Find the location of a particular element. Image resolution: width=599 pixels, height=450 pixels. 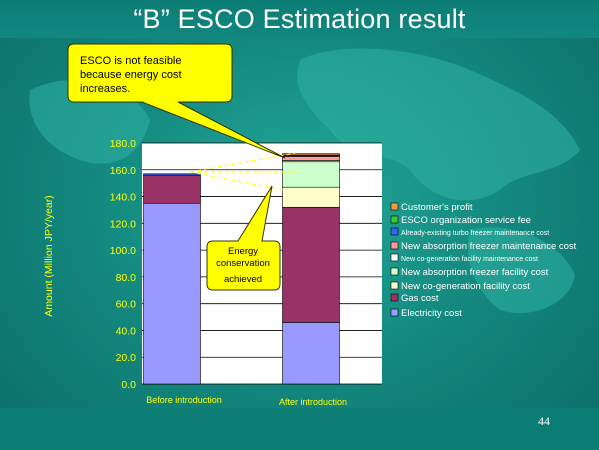

legend-label: New co-generation facility cost is located at coordinates (465, 286).